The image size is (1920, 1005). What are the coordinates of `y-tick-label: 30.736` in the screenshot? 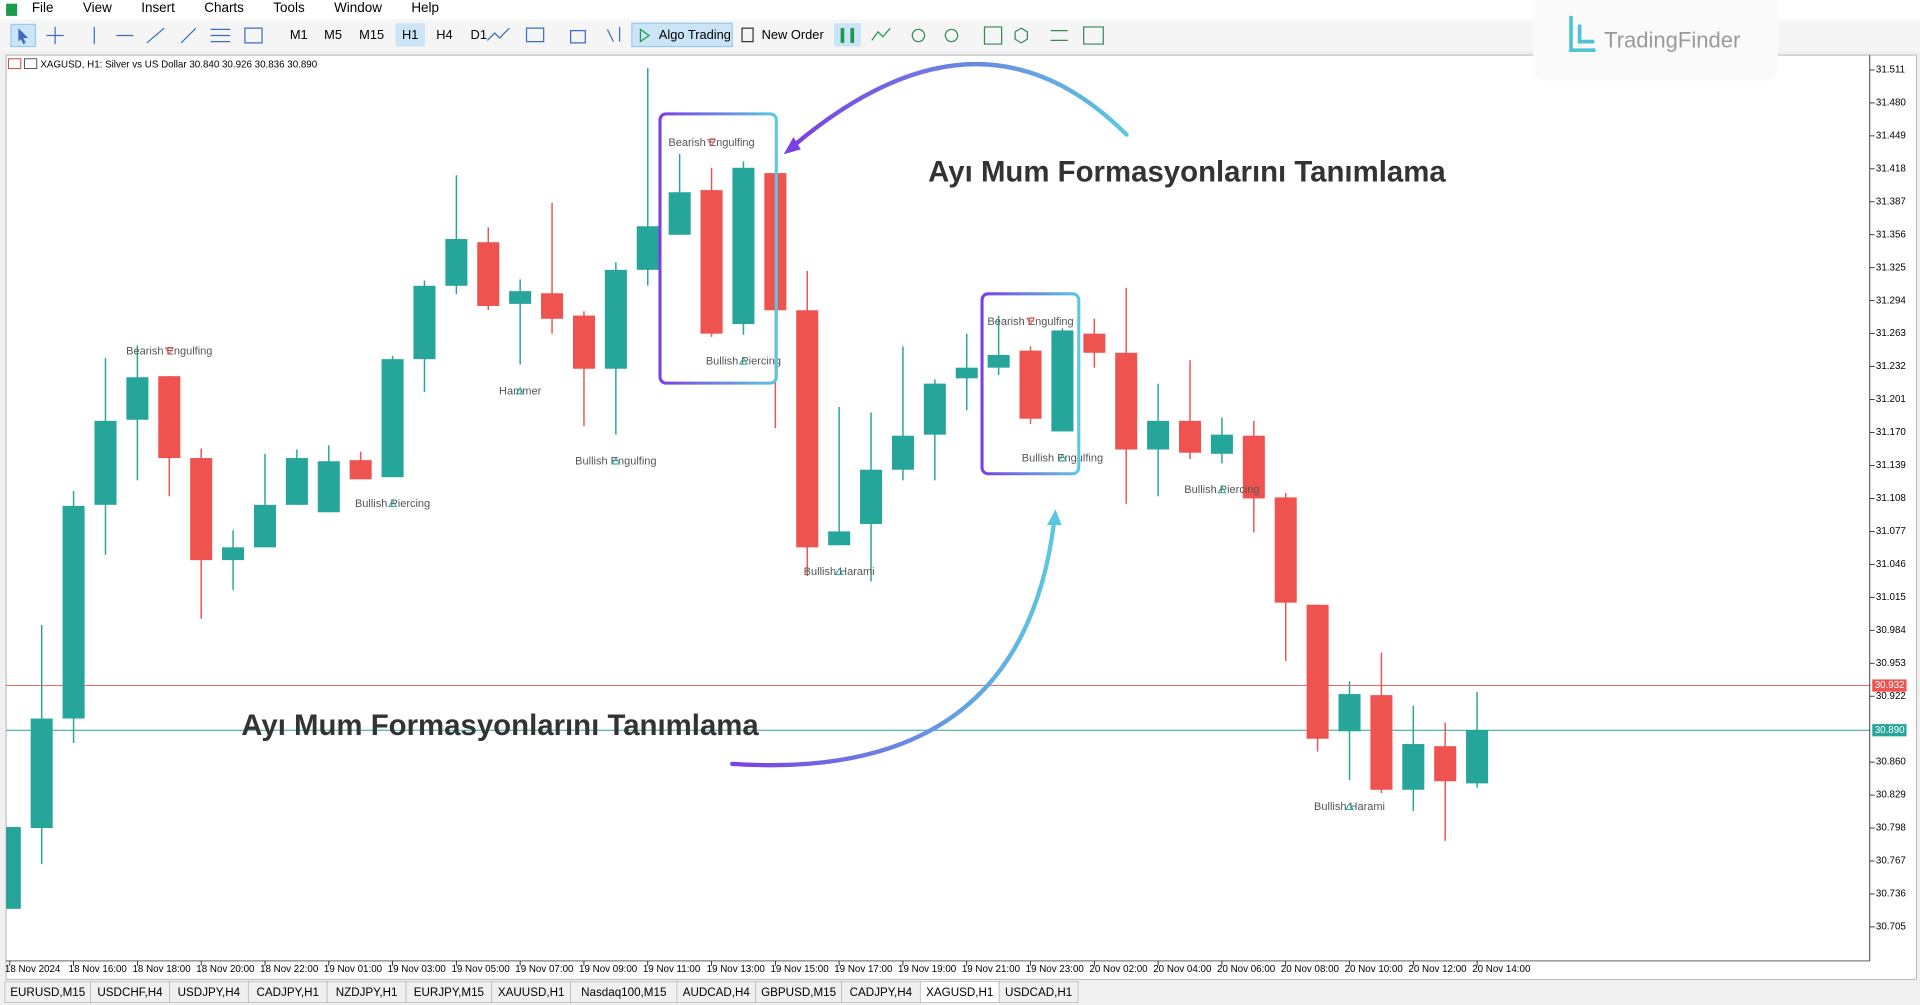 It's located at (1891, 894).